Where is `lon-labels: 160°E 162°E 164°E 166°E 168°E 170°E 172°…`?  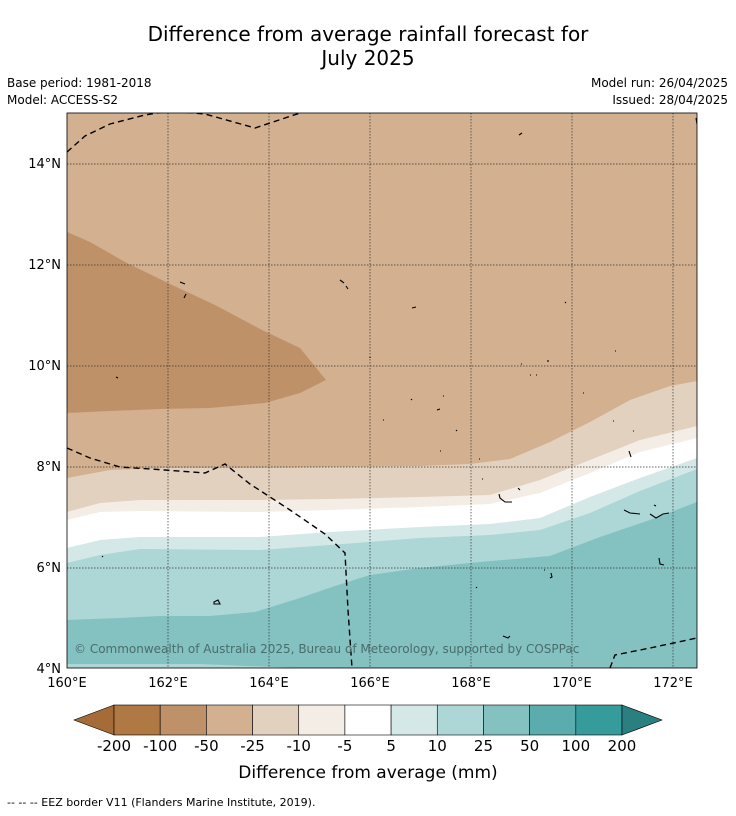 lon-labels: 160°E 162°E 164°E 166°E 168°E 170°E 172°… is located at coordinates (370, 683).